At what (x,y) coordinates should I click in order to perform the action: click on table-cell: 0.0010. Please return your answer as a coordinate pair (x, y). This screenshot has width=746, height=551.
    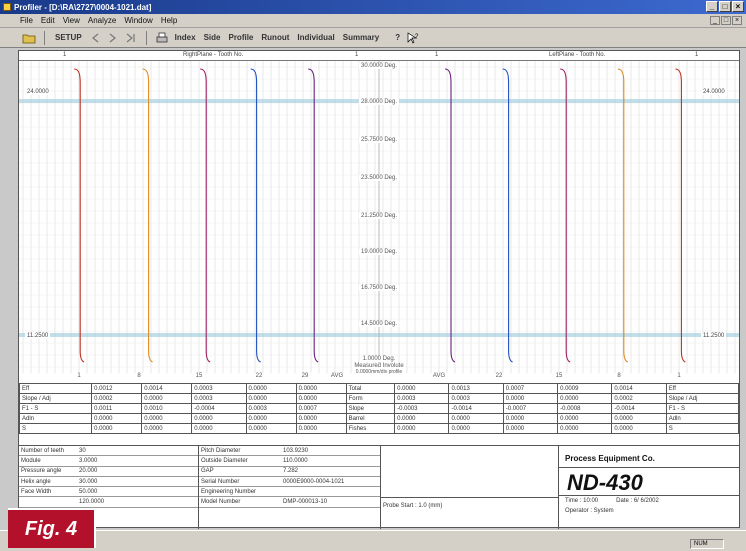
    Looking at the image, I should click on (167, 408).